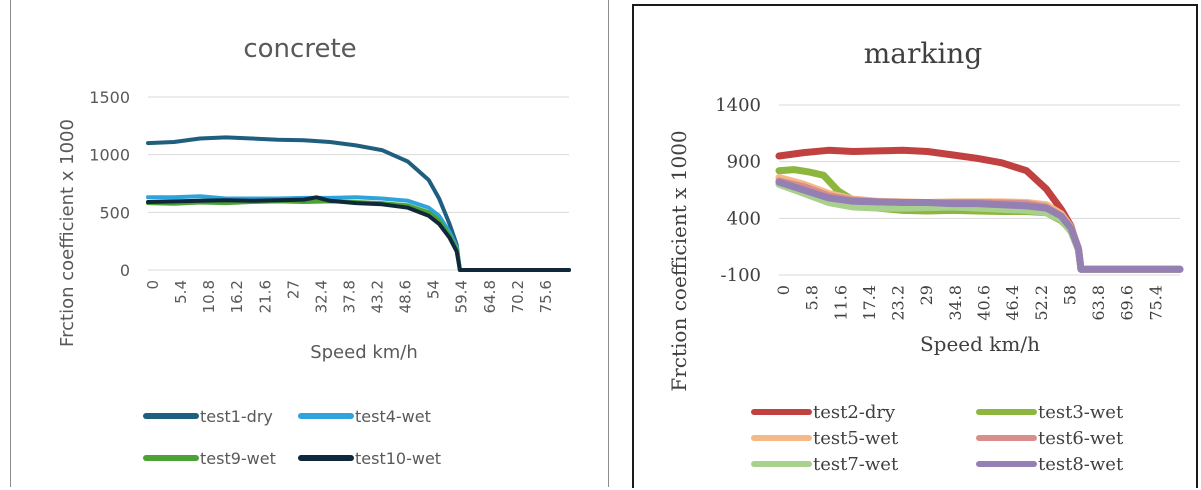 This screenshot has width=1201, height=490. What do you see at coordinates (869, 303) in the screenshot?
I see `x-tick-label: 17.4` at bounding box center [869, 303].